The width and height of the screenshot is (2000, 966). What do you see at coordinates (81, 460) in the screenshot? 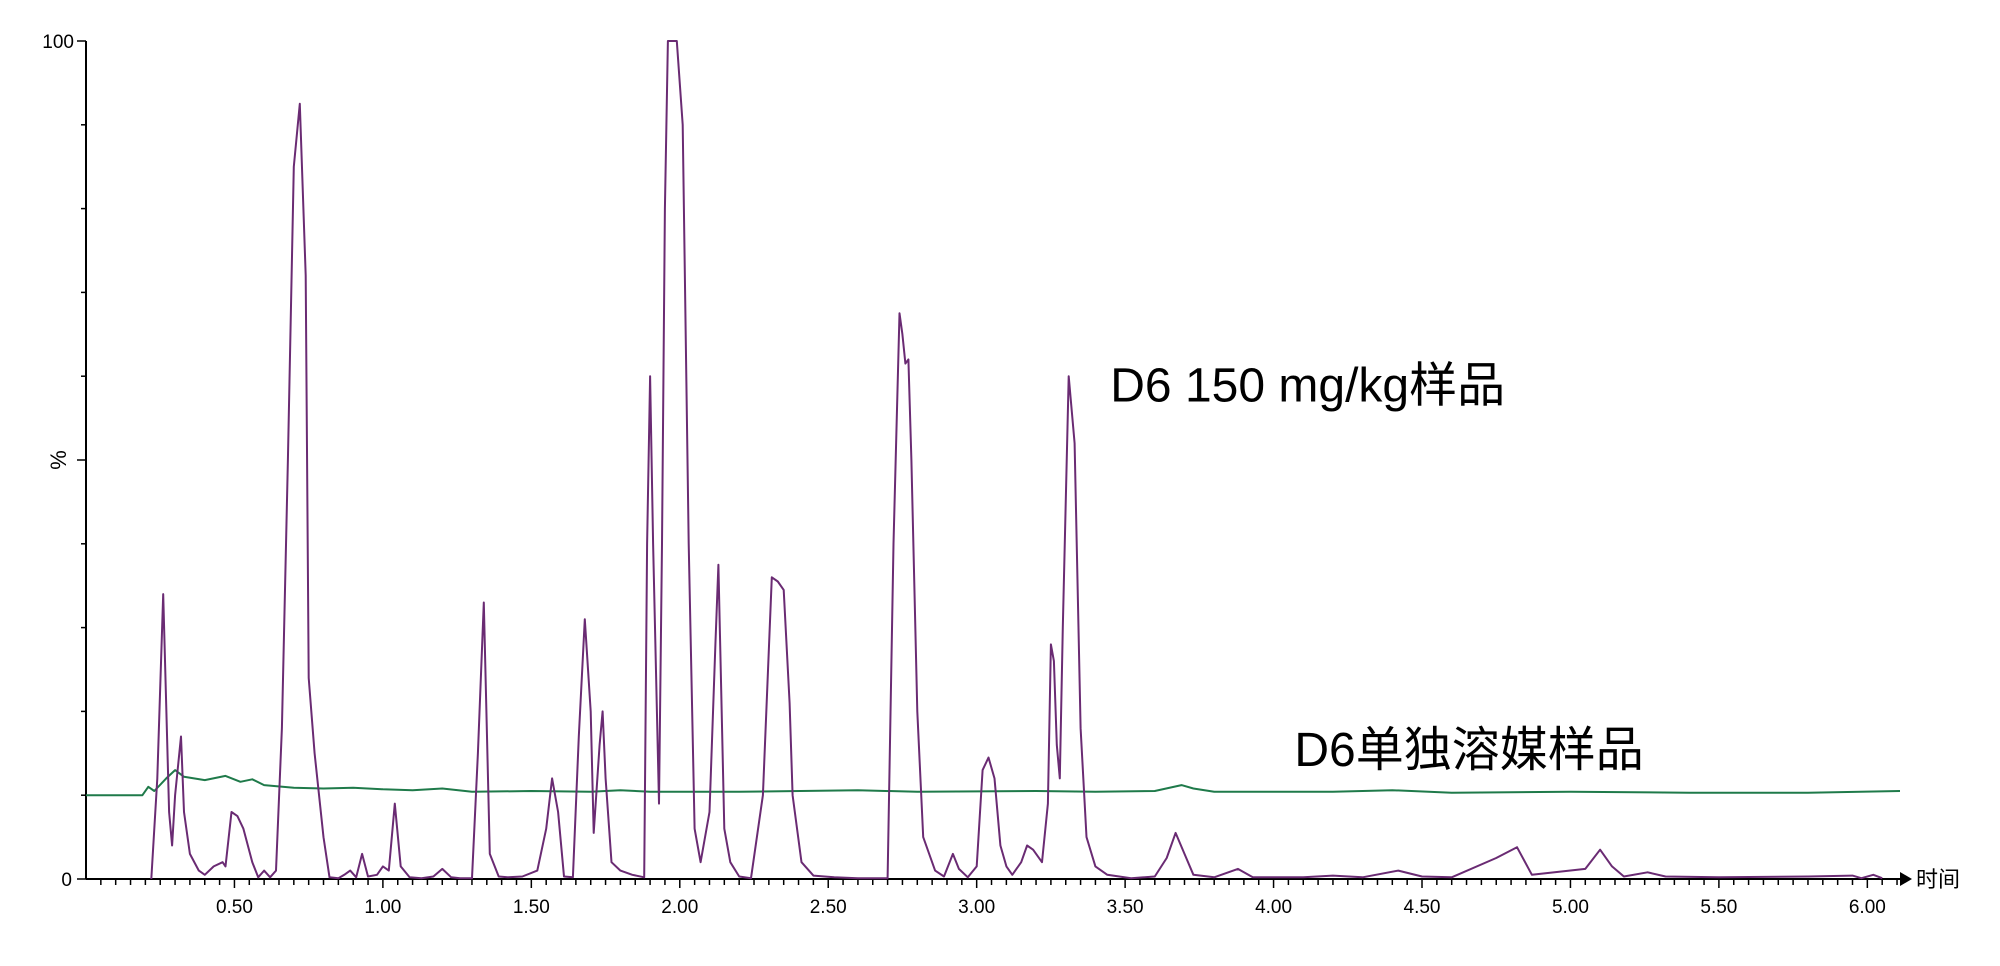
I see `y-ticks` at bounding box center [81, 460].